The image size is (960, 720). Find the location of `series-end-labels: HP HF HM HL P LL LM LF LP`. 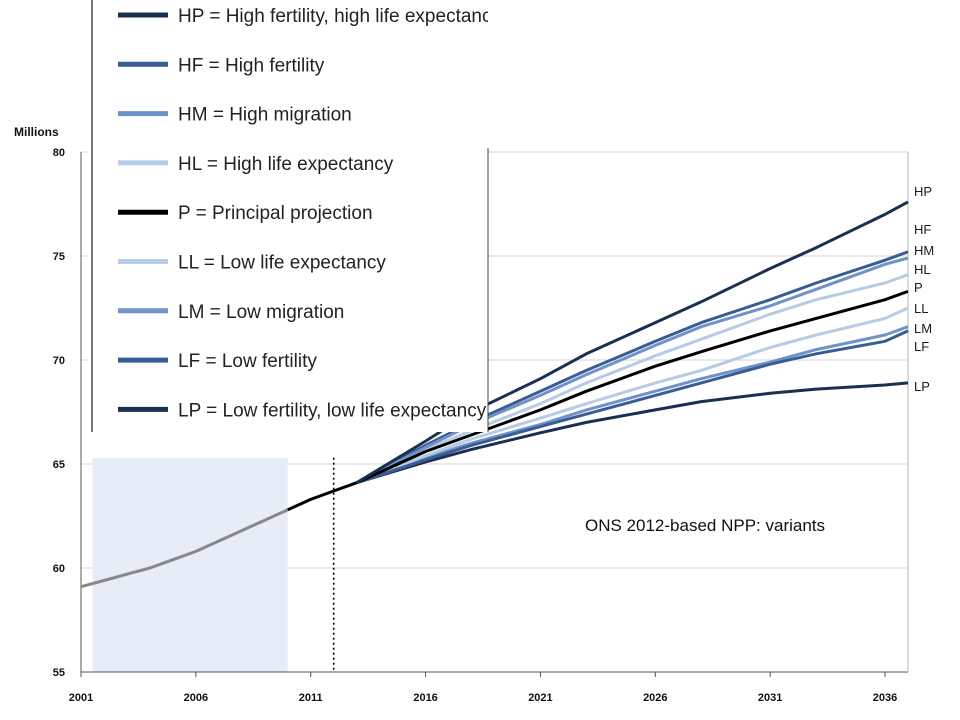

series-end-labels: HP HF HM HL P LL LM LF LP is located at coordinates (924, 289).